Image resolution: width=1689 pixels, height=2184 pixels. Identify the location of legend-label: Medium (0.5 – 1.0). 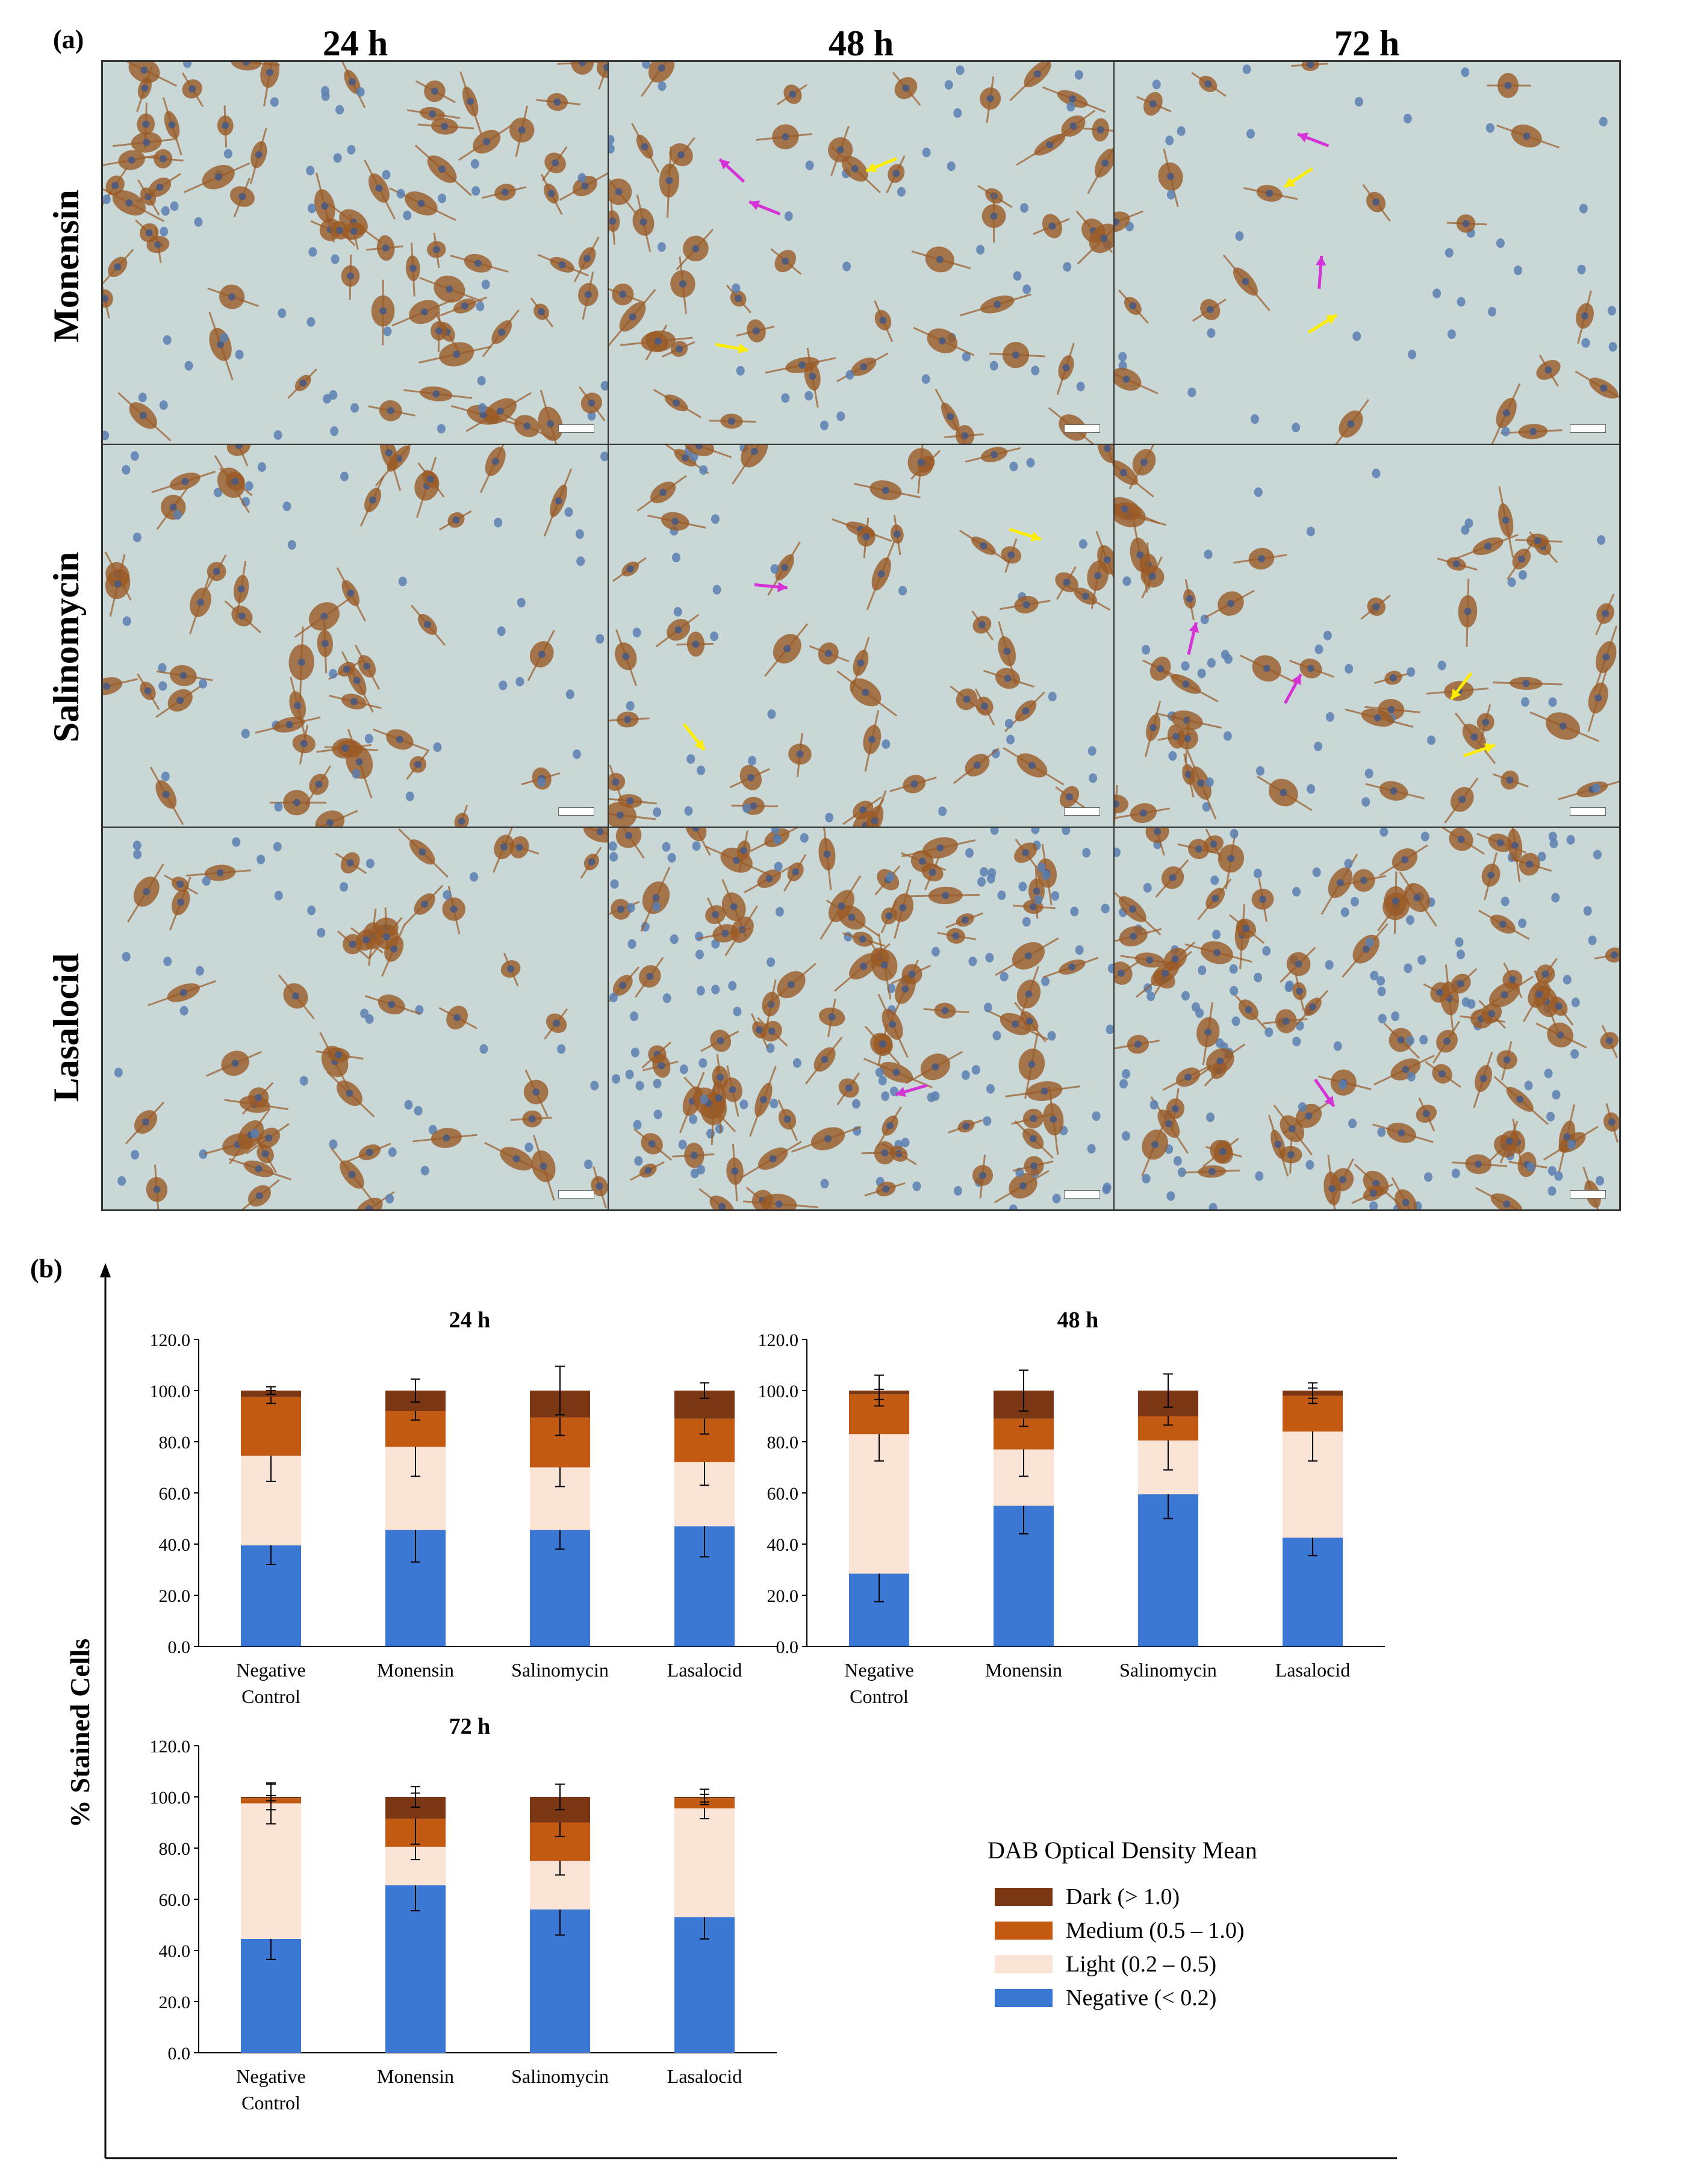
(1155, 1930).